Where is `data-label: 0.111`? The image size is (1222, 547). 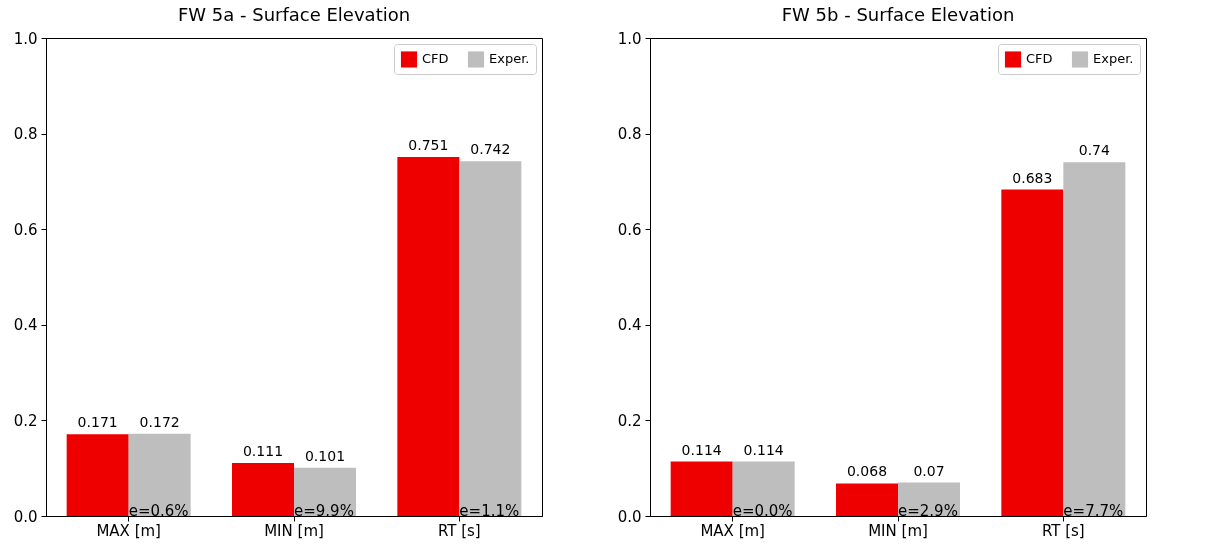
data-label: 0.111 is located at coordinates (263, 450).